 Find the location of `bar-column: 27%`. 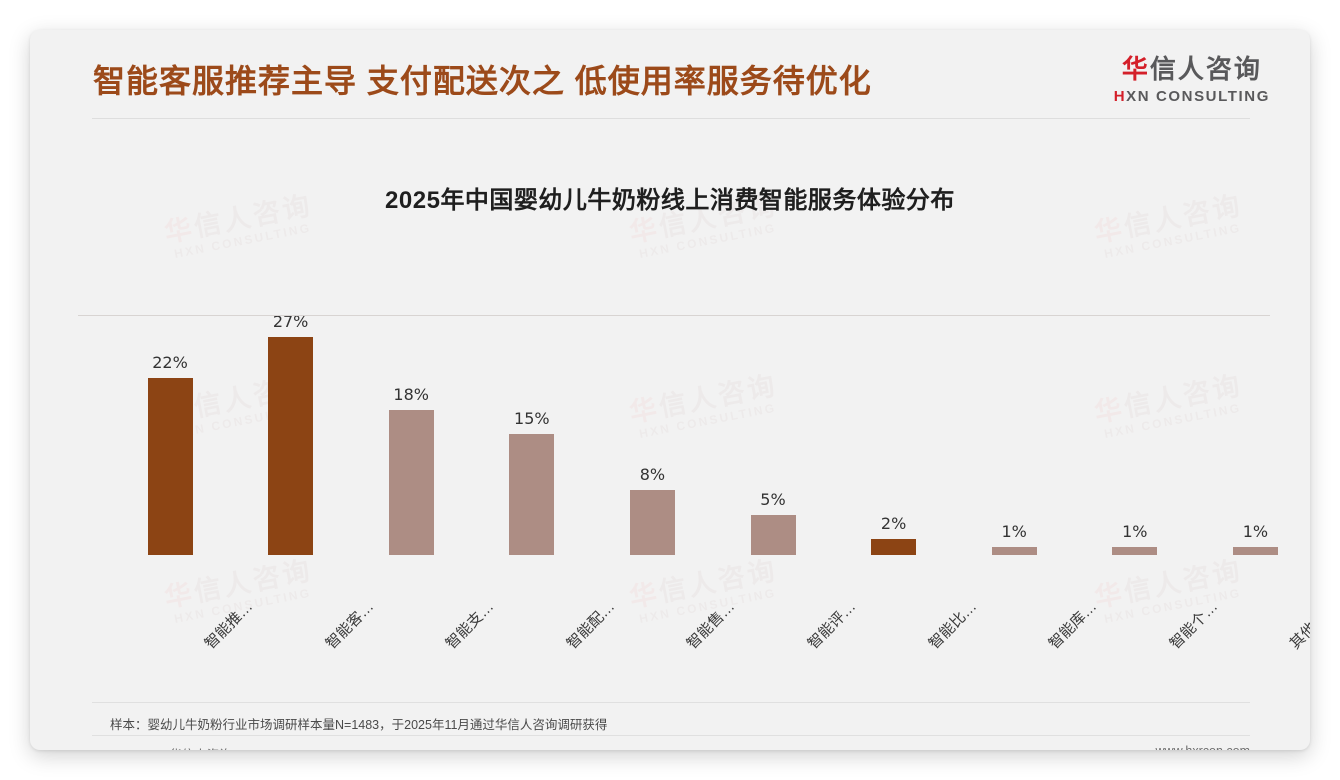

bar-column: 27% is located at coordinates (291, 433).